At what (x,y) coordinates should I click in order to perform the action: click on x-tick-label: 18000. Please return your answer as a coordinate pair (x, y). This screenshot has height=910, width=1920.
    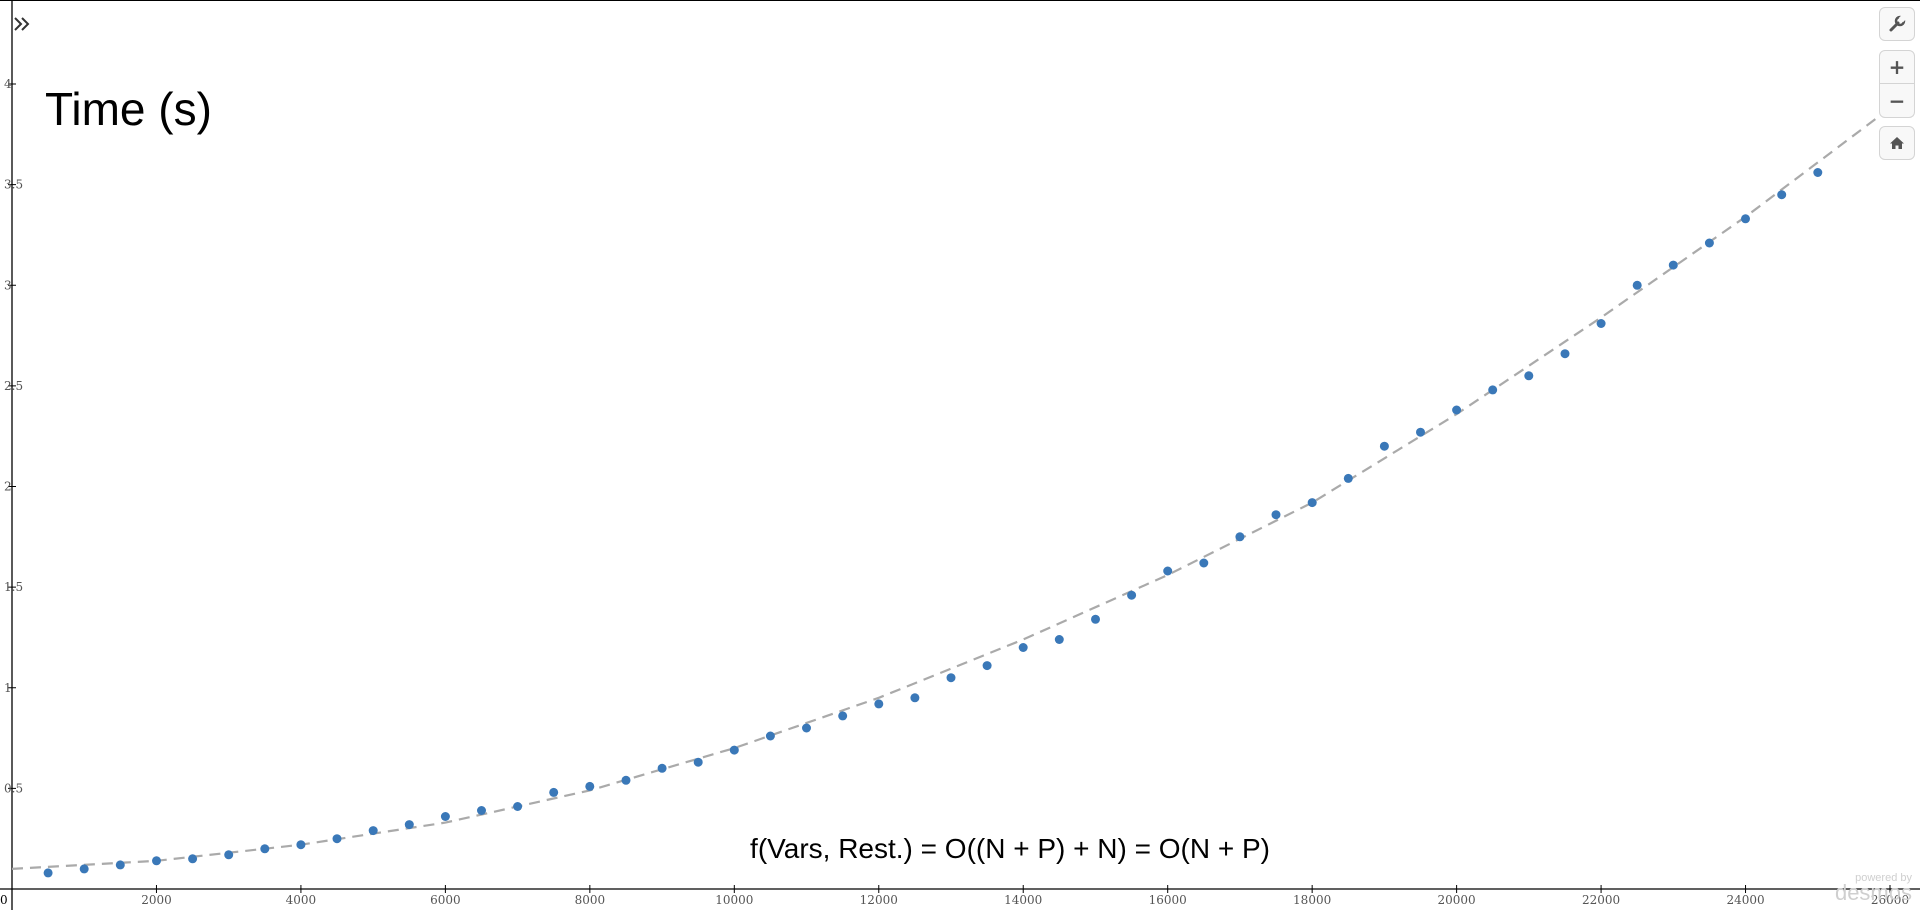
    Looking at the image, I should click on (1312, 900).